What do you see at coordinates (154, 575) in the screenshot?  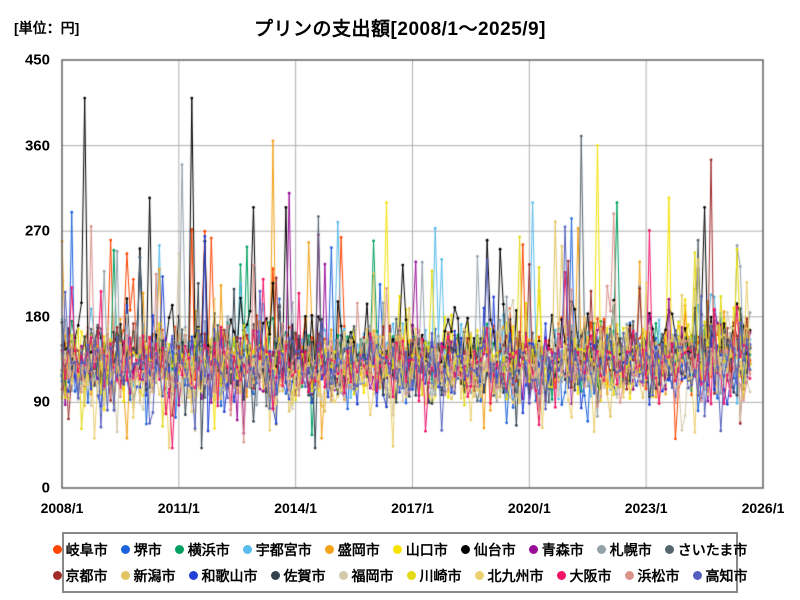 I see `legend-item-label: 新潟市` at bounding box center [154, 575].